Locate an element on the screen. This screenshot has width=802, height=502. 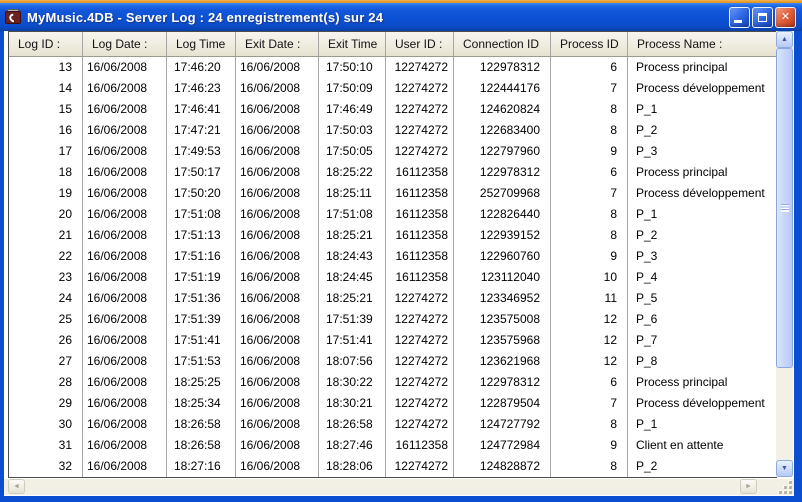
cell-log_time: 17:51:41 is located at coordinates (201, 340).